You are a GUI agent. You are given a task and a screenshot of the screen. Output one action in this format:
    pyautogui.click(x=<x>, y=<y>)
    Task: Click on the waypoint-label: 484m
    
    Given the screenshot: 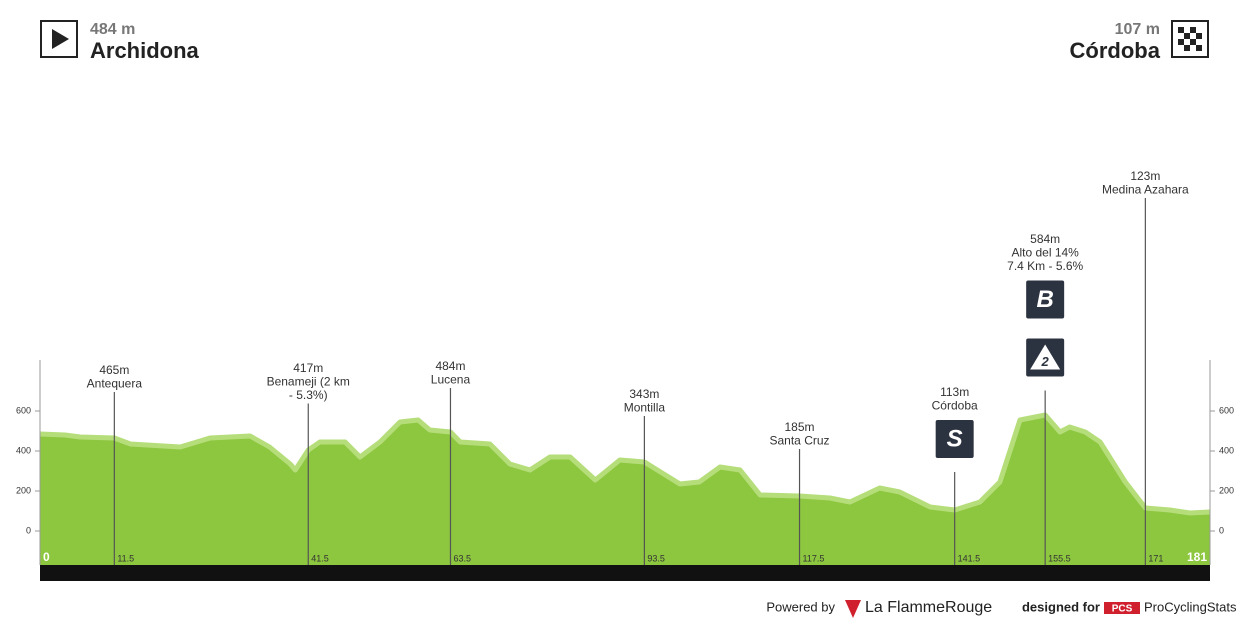 What is the action you would take?
    pyautogui.click(x=450, y=366)
    